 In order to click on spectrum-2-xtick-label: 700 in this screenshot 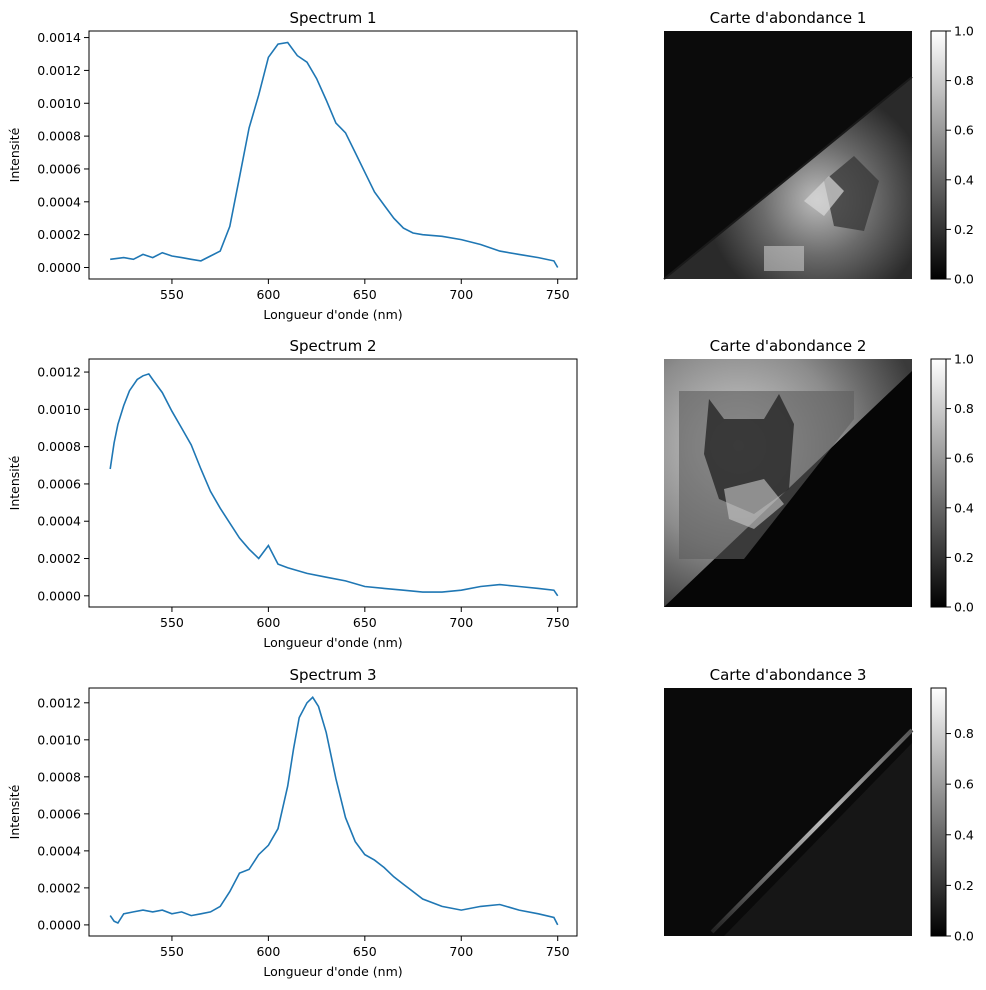, I will do `click(461, 622)`.